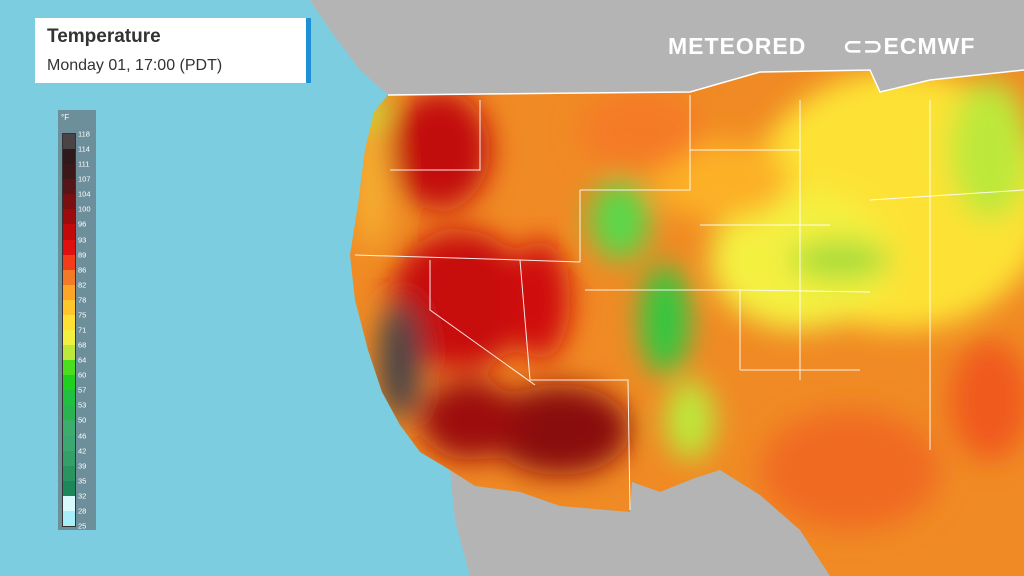  What do you see at coordinates (667, 47) in the screenshot?
I see `canada-land` at bounding box center [667, 47].